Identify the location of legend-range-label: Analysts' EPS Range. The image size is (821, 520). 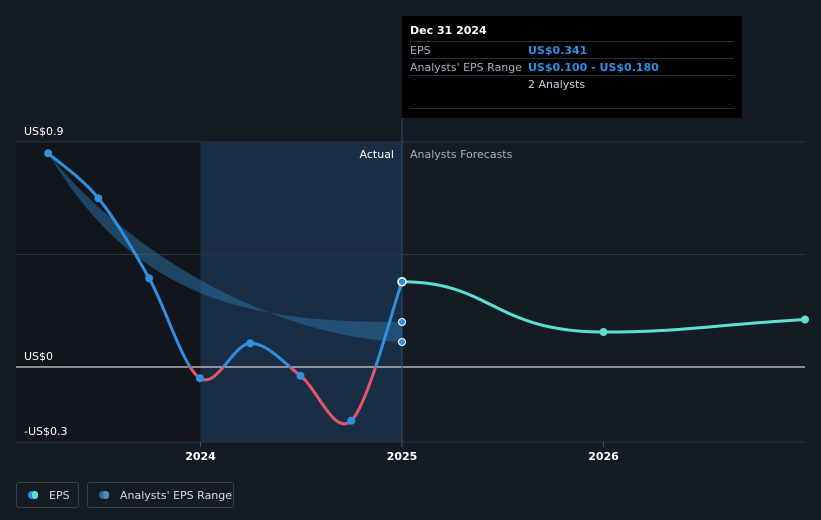
(176, 495).